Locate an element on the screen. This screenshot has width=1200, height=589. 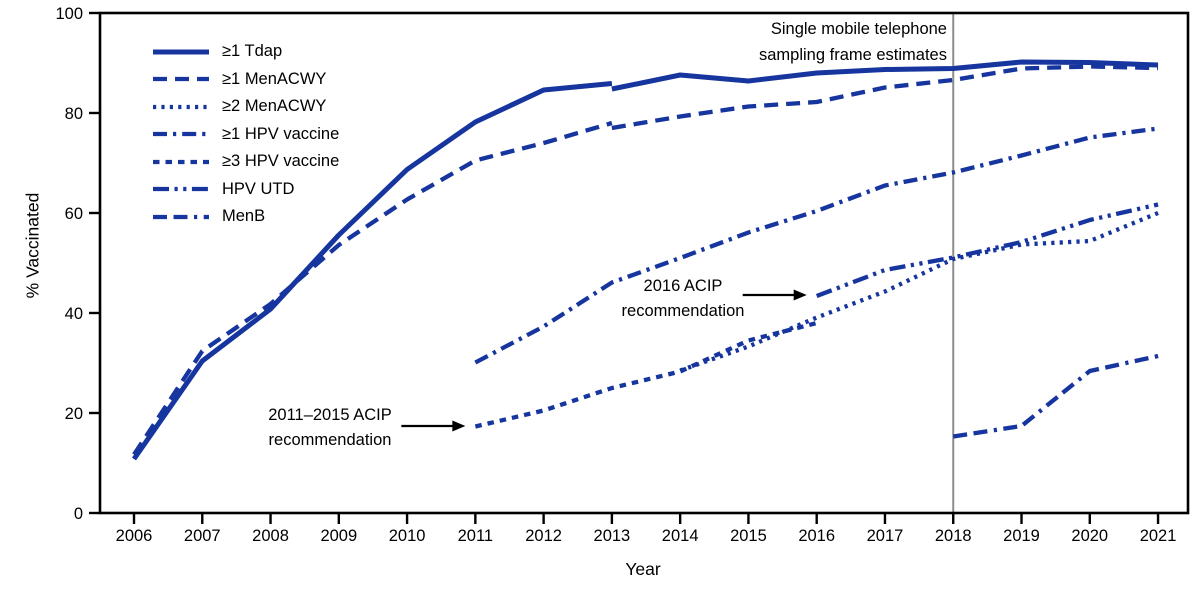
annotation-acip-2016: 2016 ACIP recommendation is located at coordinates (683, 299).